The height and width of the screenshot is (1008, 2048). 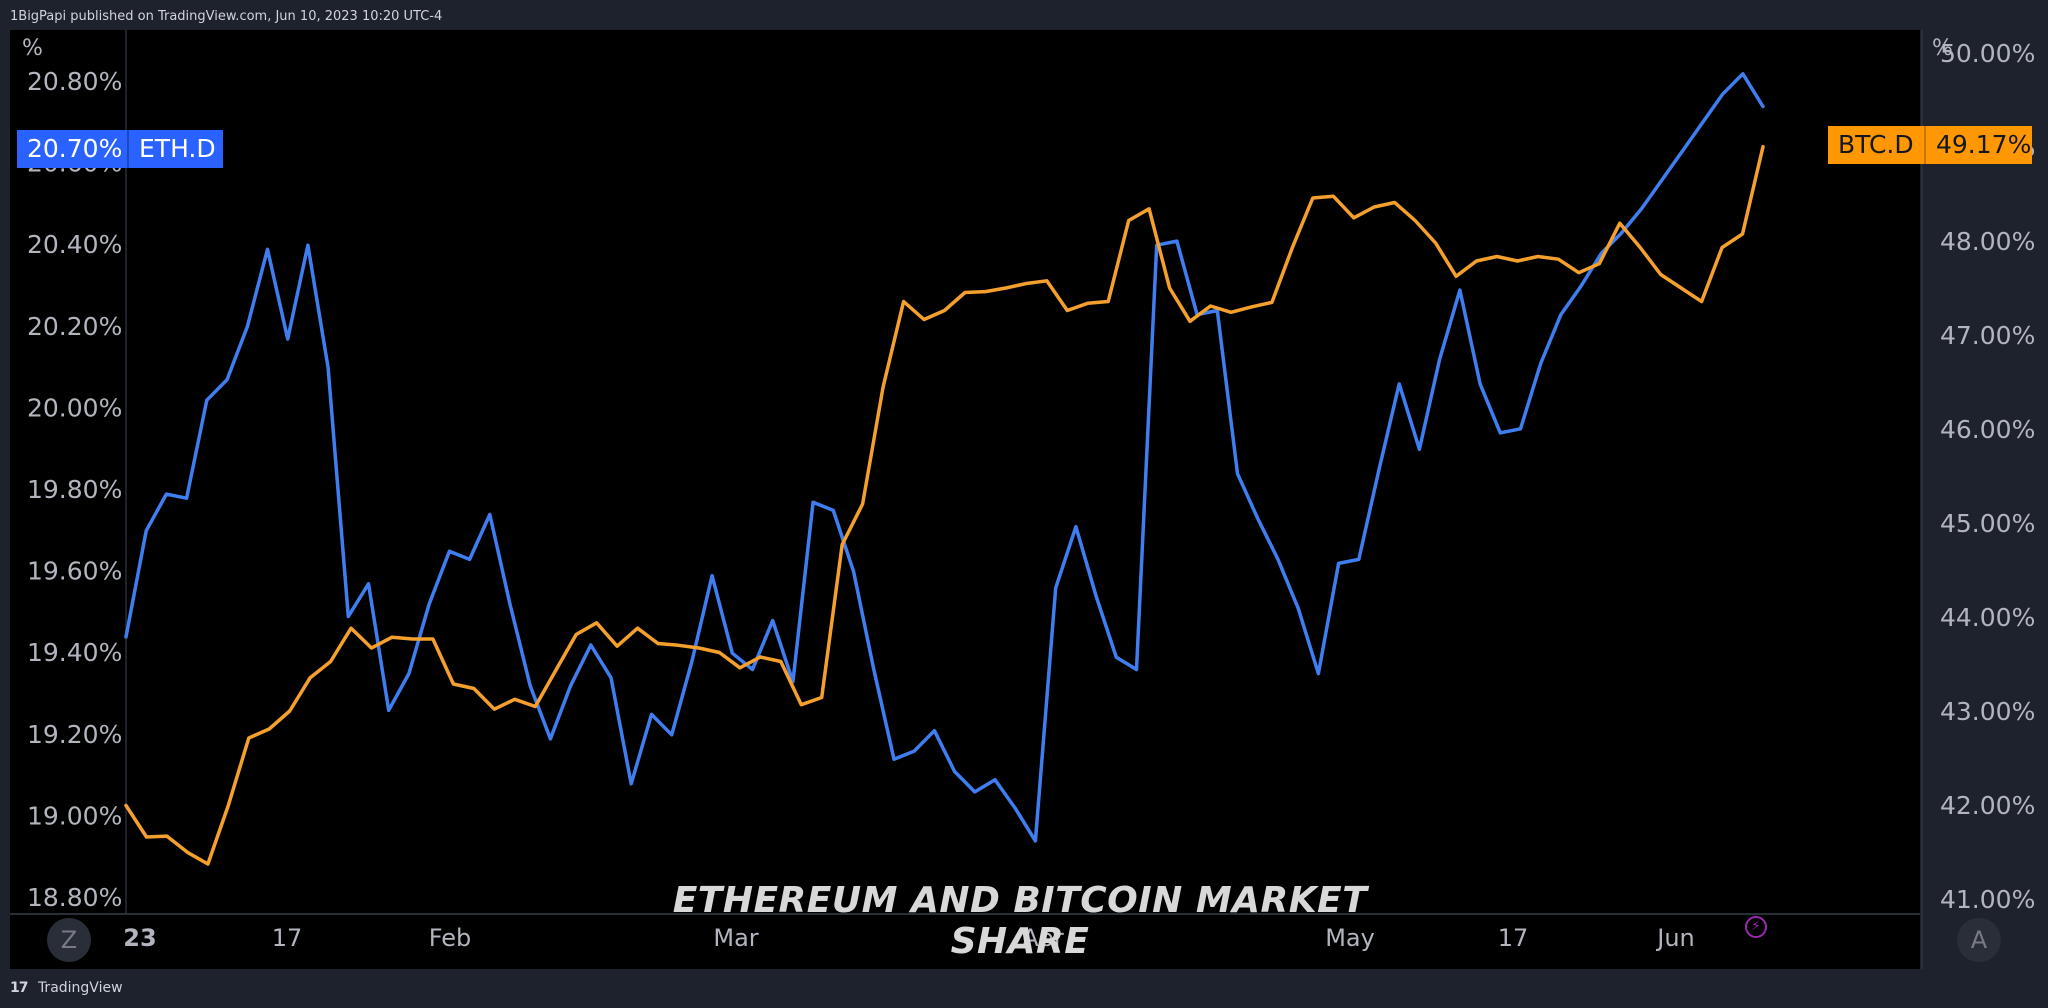 What do you see at coordinates (74, 244) in the screenshot?
I see `left-tick-label: 20.40%` at bounding box center [74, 244].